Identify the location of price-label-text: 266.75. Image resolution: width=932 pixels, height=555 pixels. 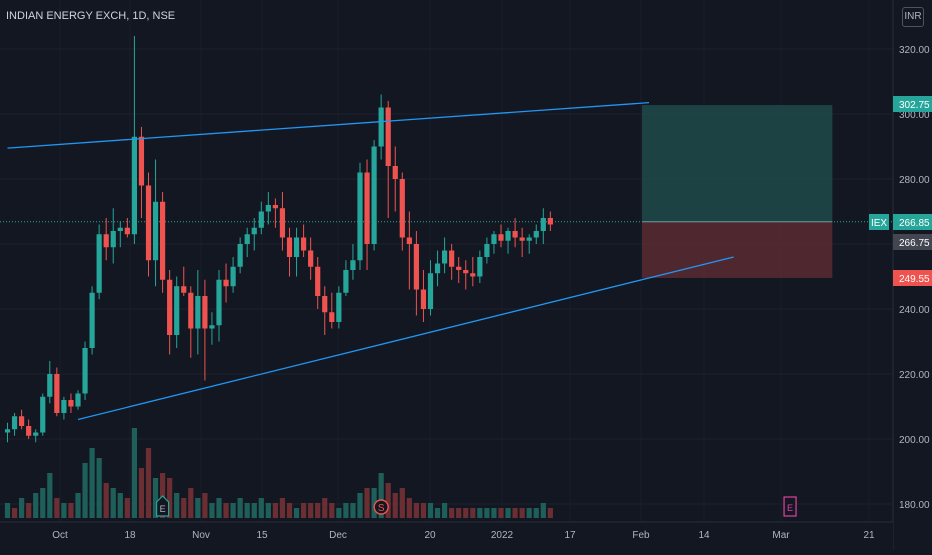
(914, 243).